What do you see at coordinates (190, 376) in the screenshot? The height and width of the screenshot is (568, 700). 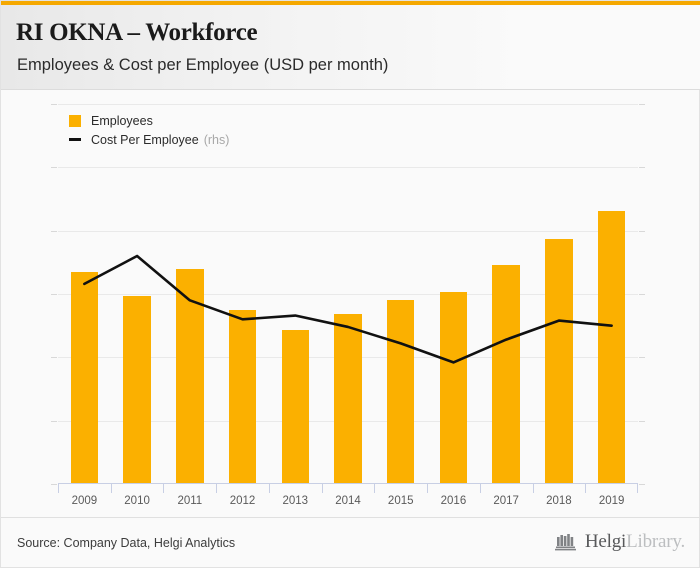 I see `bar-2011` at bounding box center [190, 376].